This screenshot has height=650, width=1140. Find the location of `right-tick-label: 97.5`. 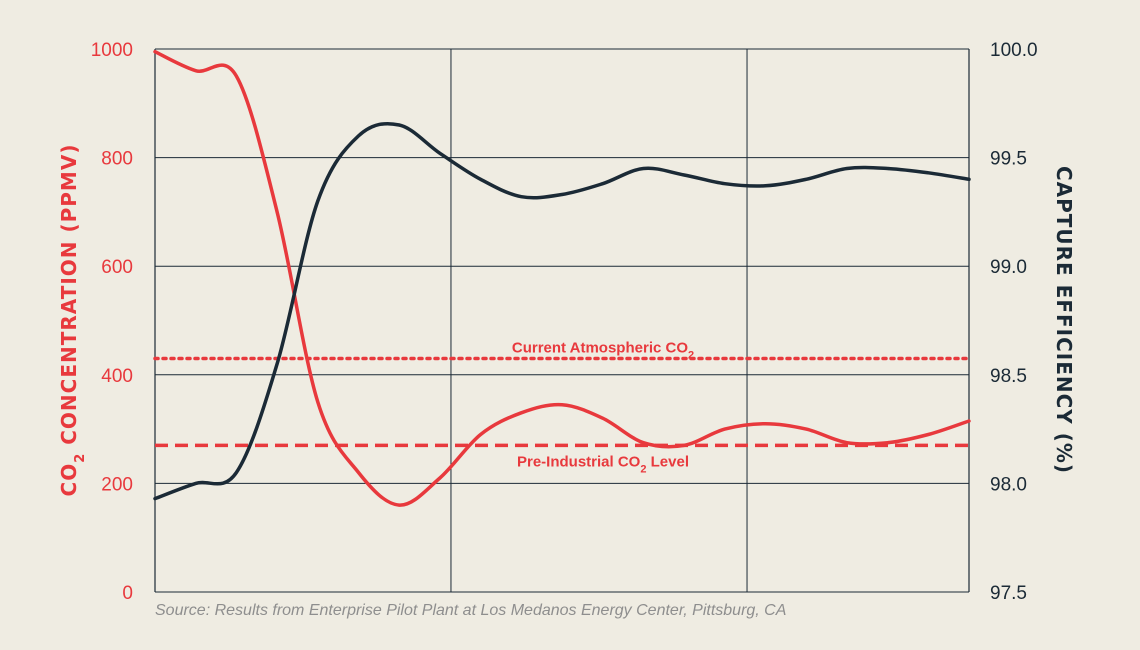

right-tick-label: 97.5 is located at coordinates (1008, 593).